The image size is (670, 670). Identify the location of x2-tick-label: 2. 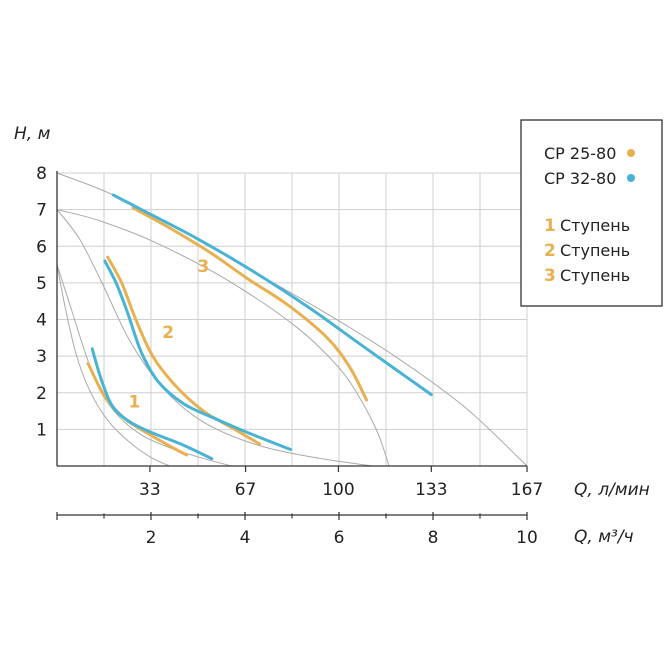
(151, 538).